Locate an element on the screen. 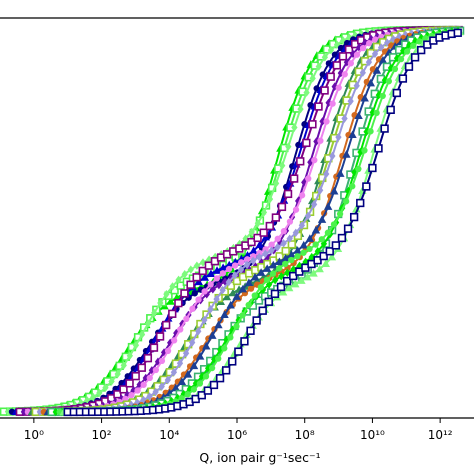 The width and height of the screenshot is (474, 474). x-tick-label: 10⁸ is located at coordinates (305, 435).